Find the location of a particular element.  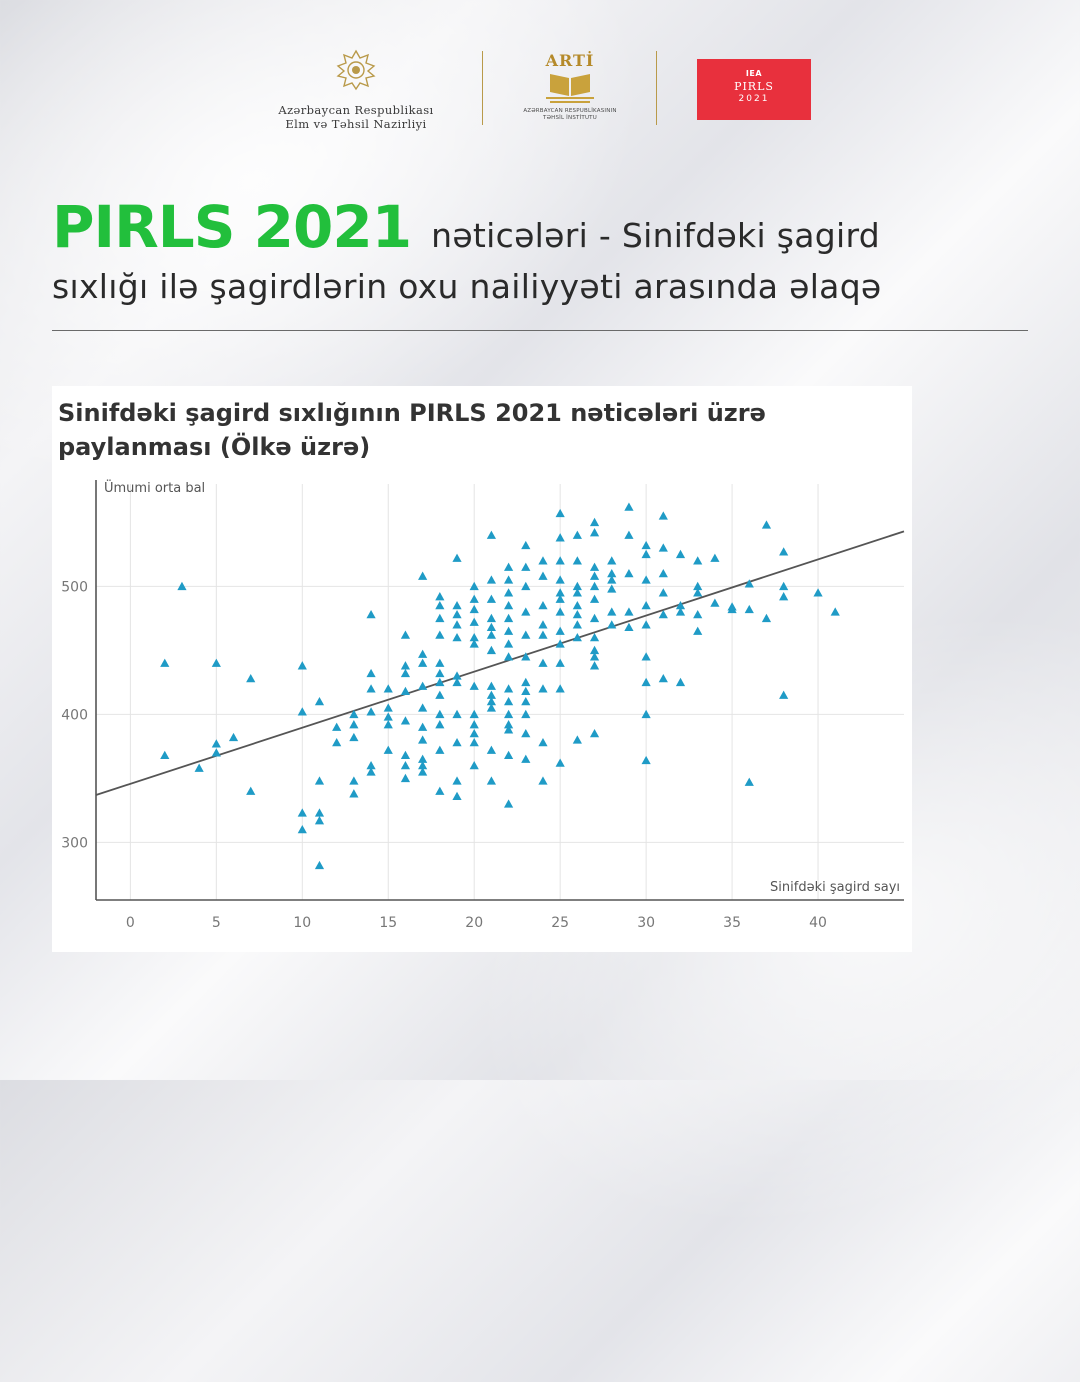

x-tick-label: 40 is located at coordinates (818, 923).